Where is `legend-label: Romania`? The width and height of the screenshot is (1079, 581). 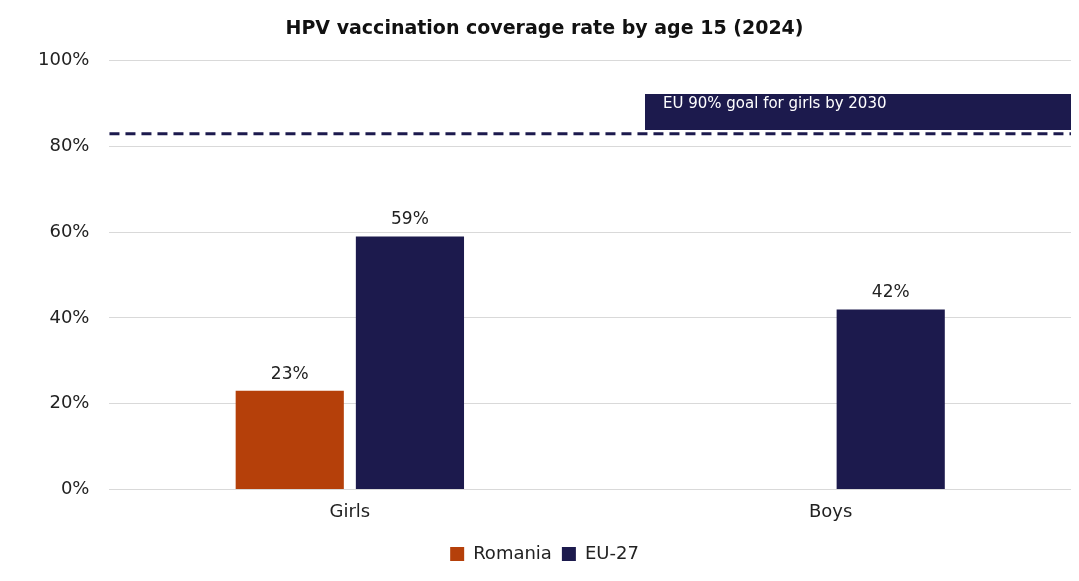 legend-label: Romania is located at coordinates (512, 552).